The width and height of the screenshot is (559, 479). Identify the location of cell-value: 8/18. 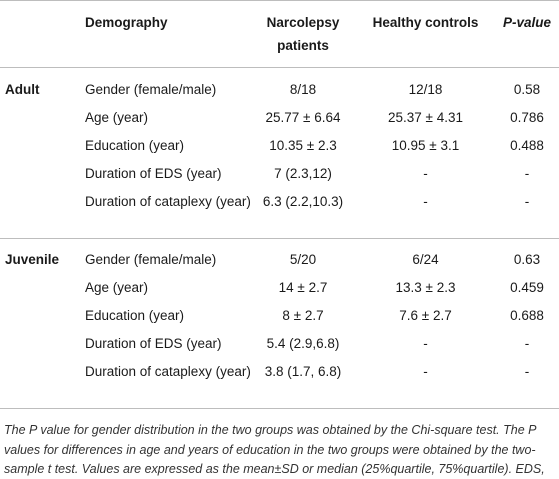
(303, 89).